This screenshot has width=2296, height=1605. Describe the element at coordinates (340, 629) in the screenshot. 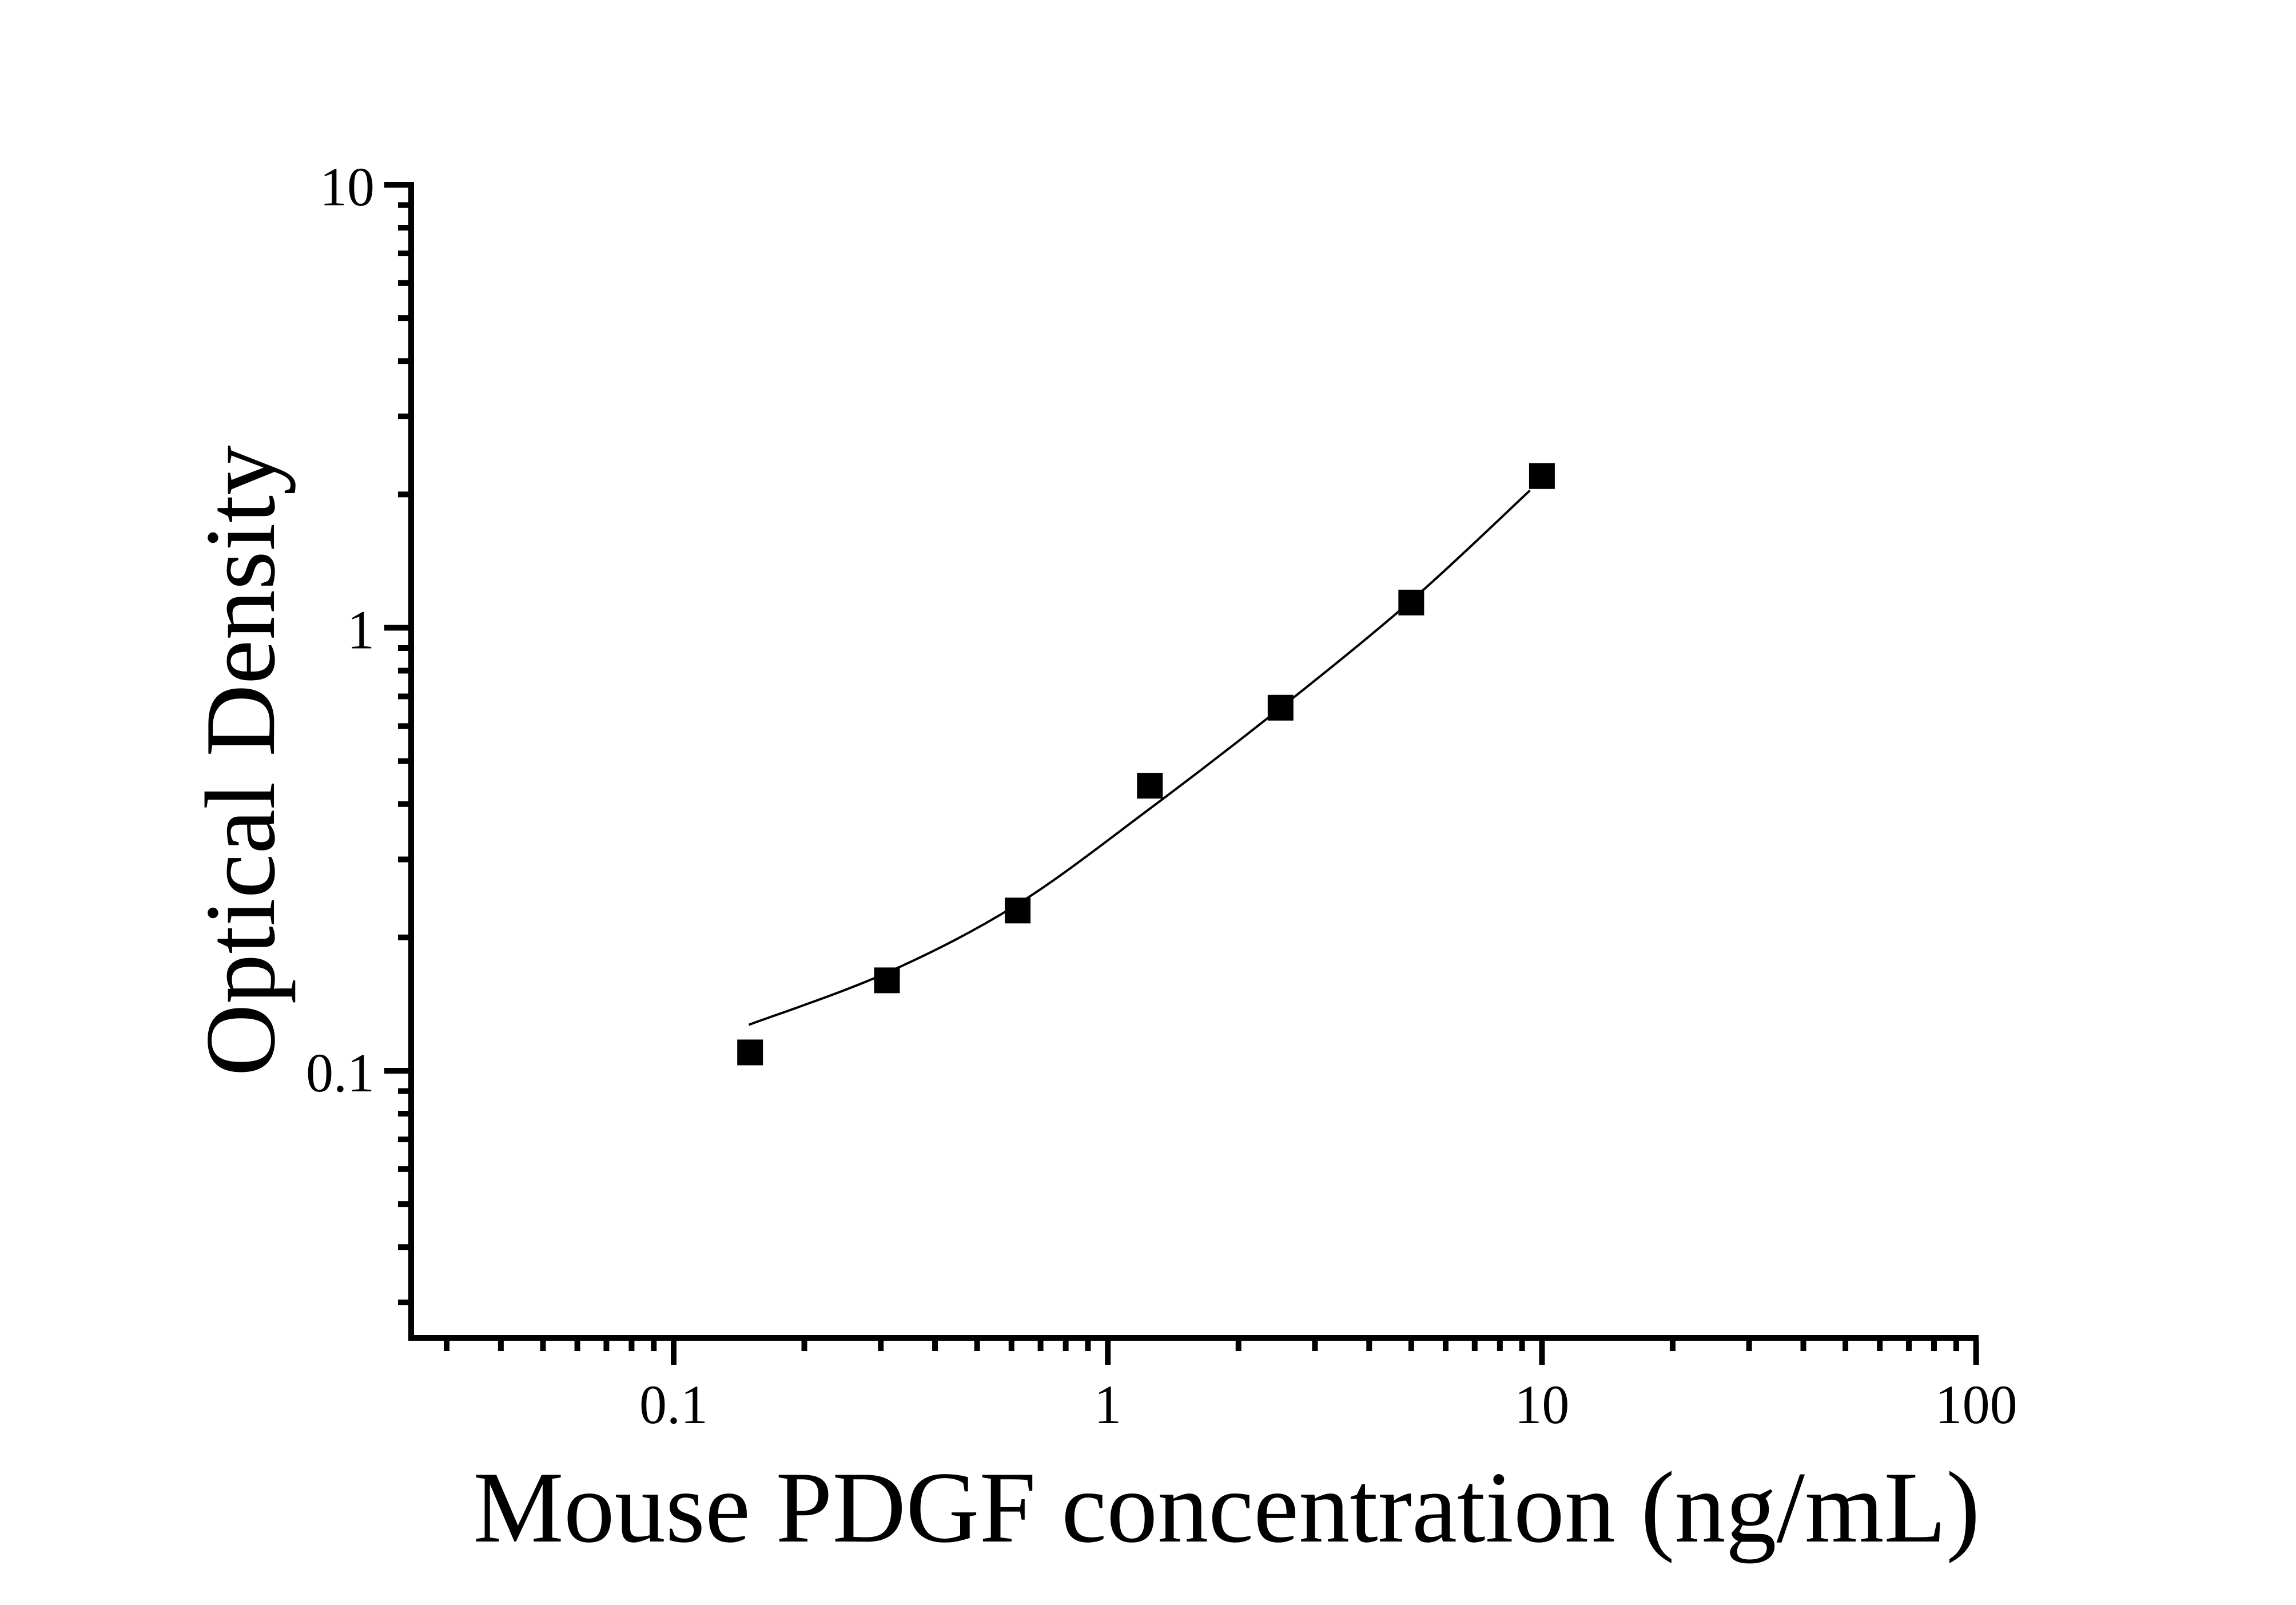

I see `y-tick-labels: 0.1 1 10` at that location.